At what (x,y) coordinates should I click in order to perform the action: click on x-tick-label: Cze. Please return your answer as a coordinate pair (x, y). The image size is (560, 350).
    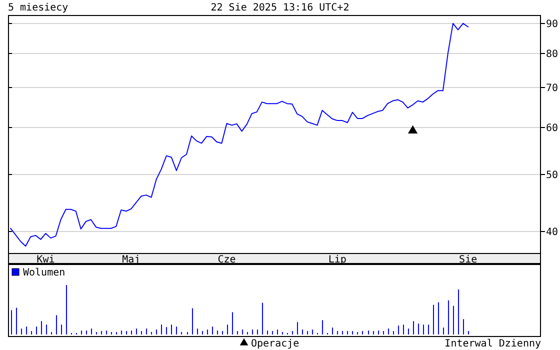
    Looking at the image, I should click on (227, 260).